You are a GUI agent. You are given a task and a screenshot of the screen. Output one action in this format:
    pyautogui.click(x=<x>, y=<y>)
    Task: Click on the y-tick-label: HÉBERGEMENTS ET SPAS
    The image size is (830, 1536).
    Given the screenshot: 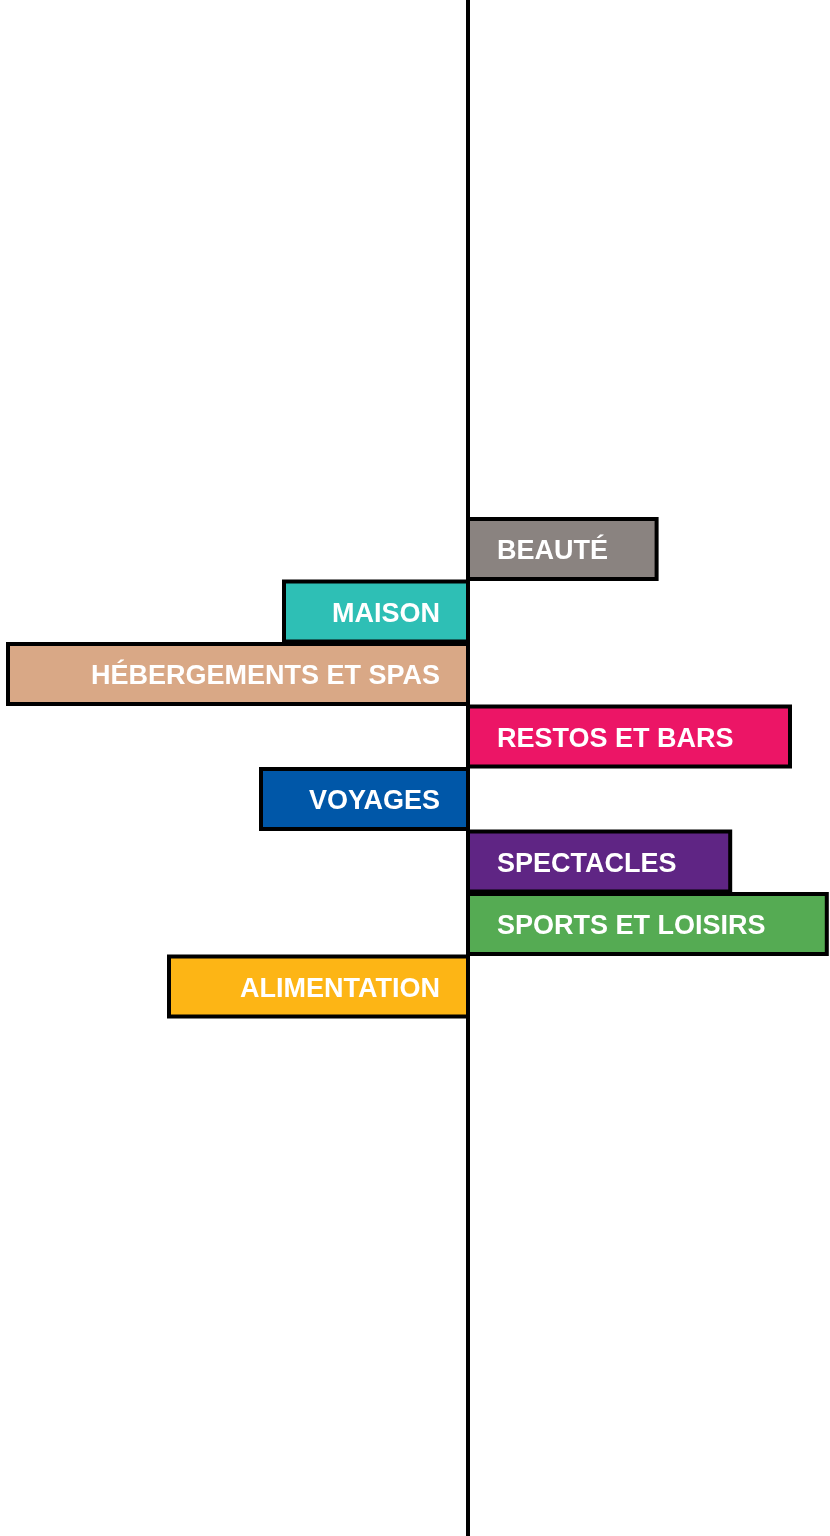 What is the action you would take?
    pyautogui.click(x=265, y=674)
    